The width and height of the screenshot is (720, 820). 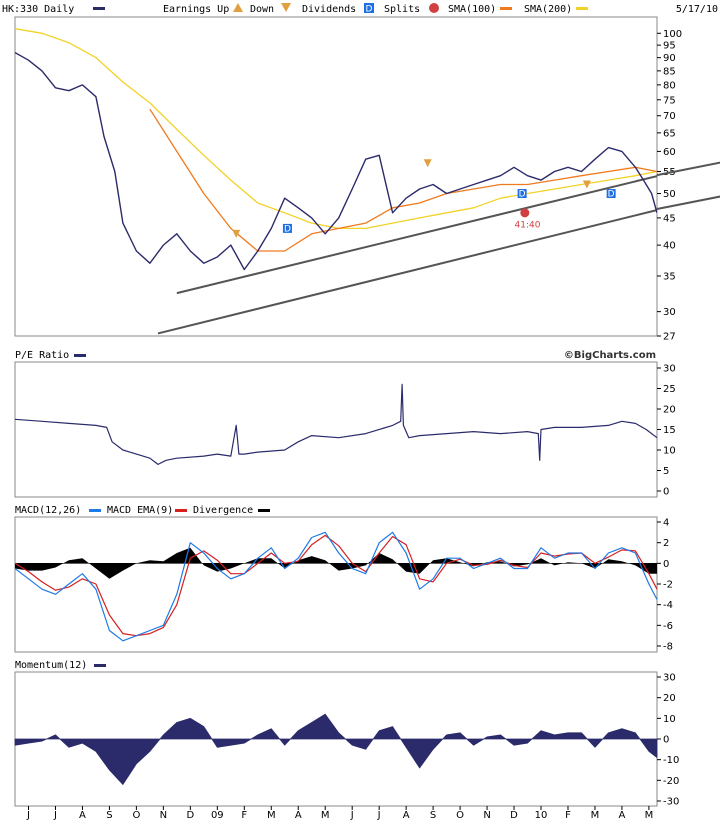 I want to click on split-icon, so click(x=434, y=8).